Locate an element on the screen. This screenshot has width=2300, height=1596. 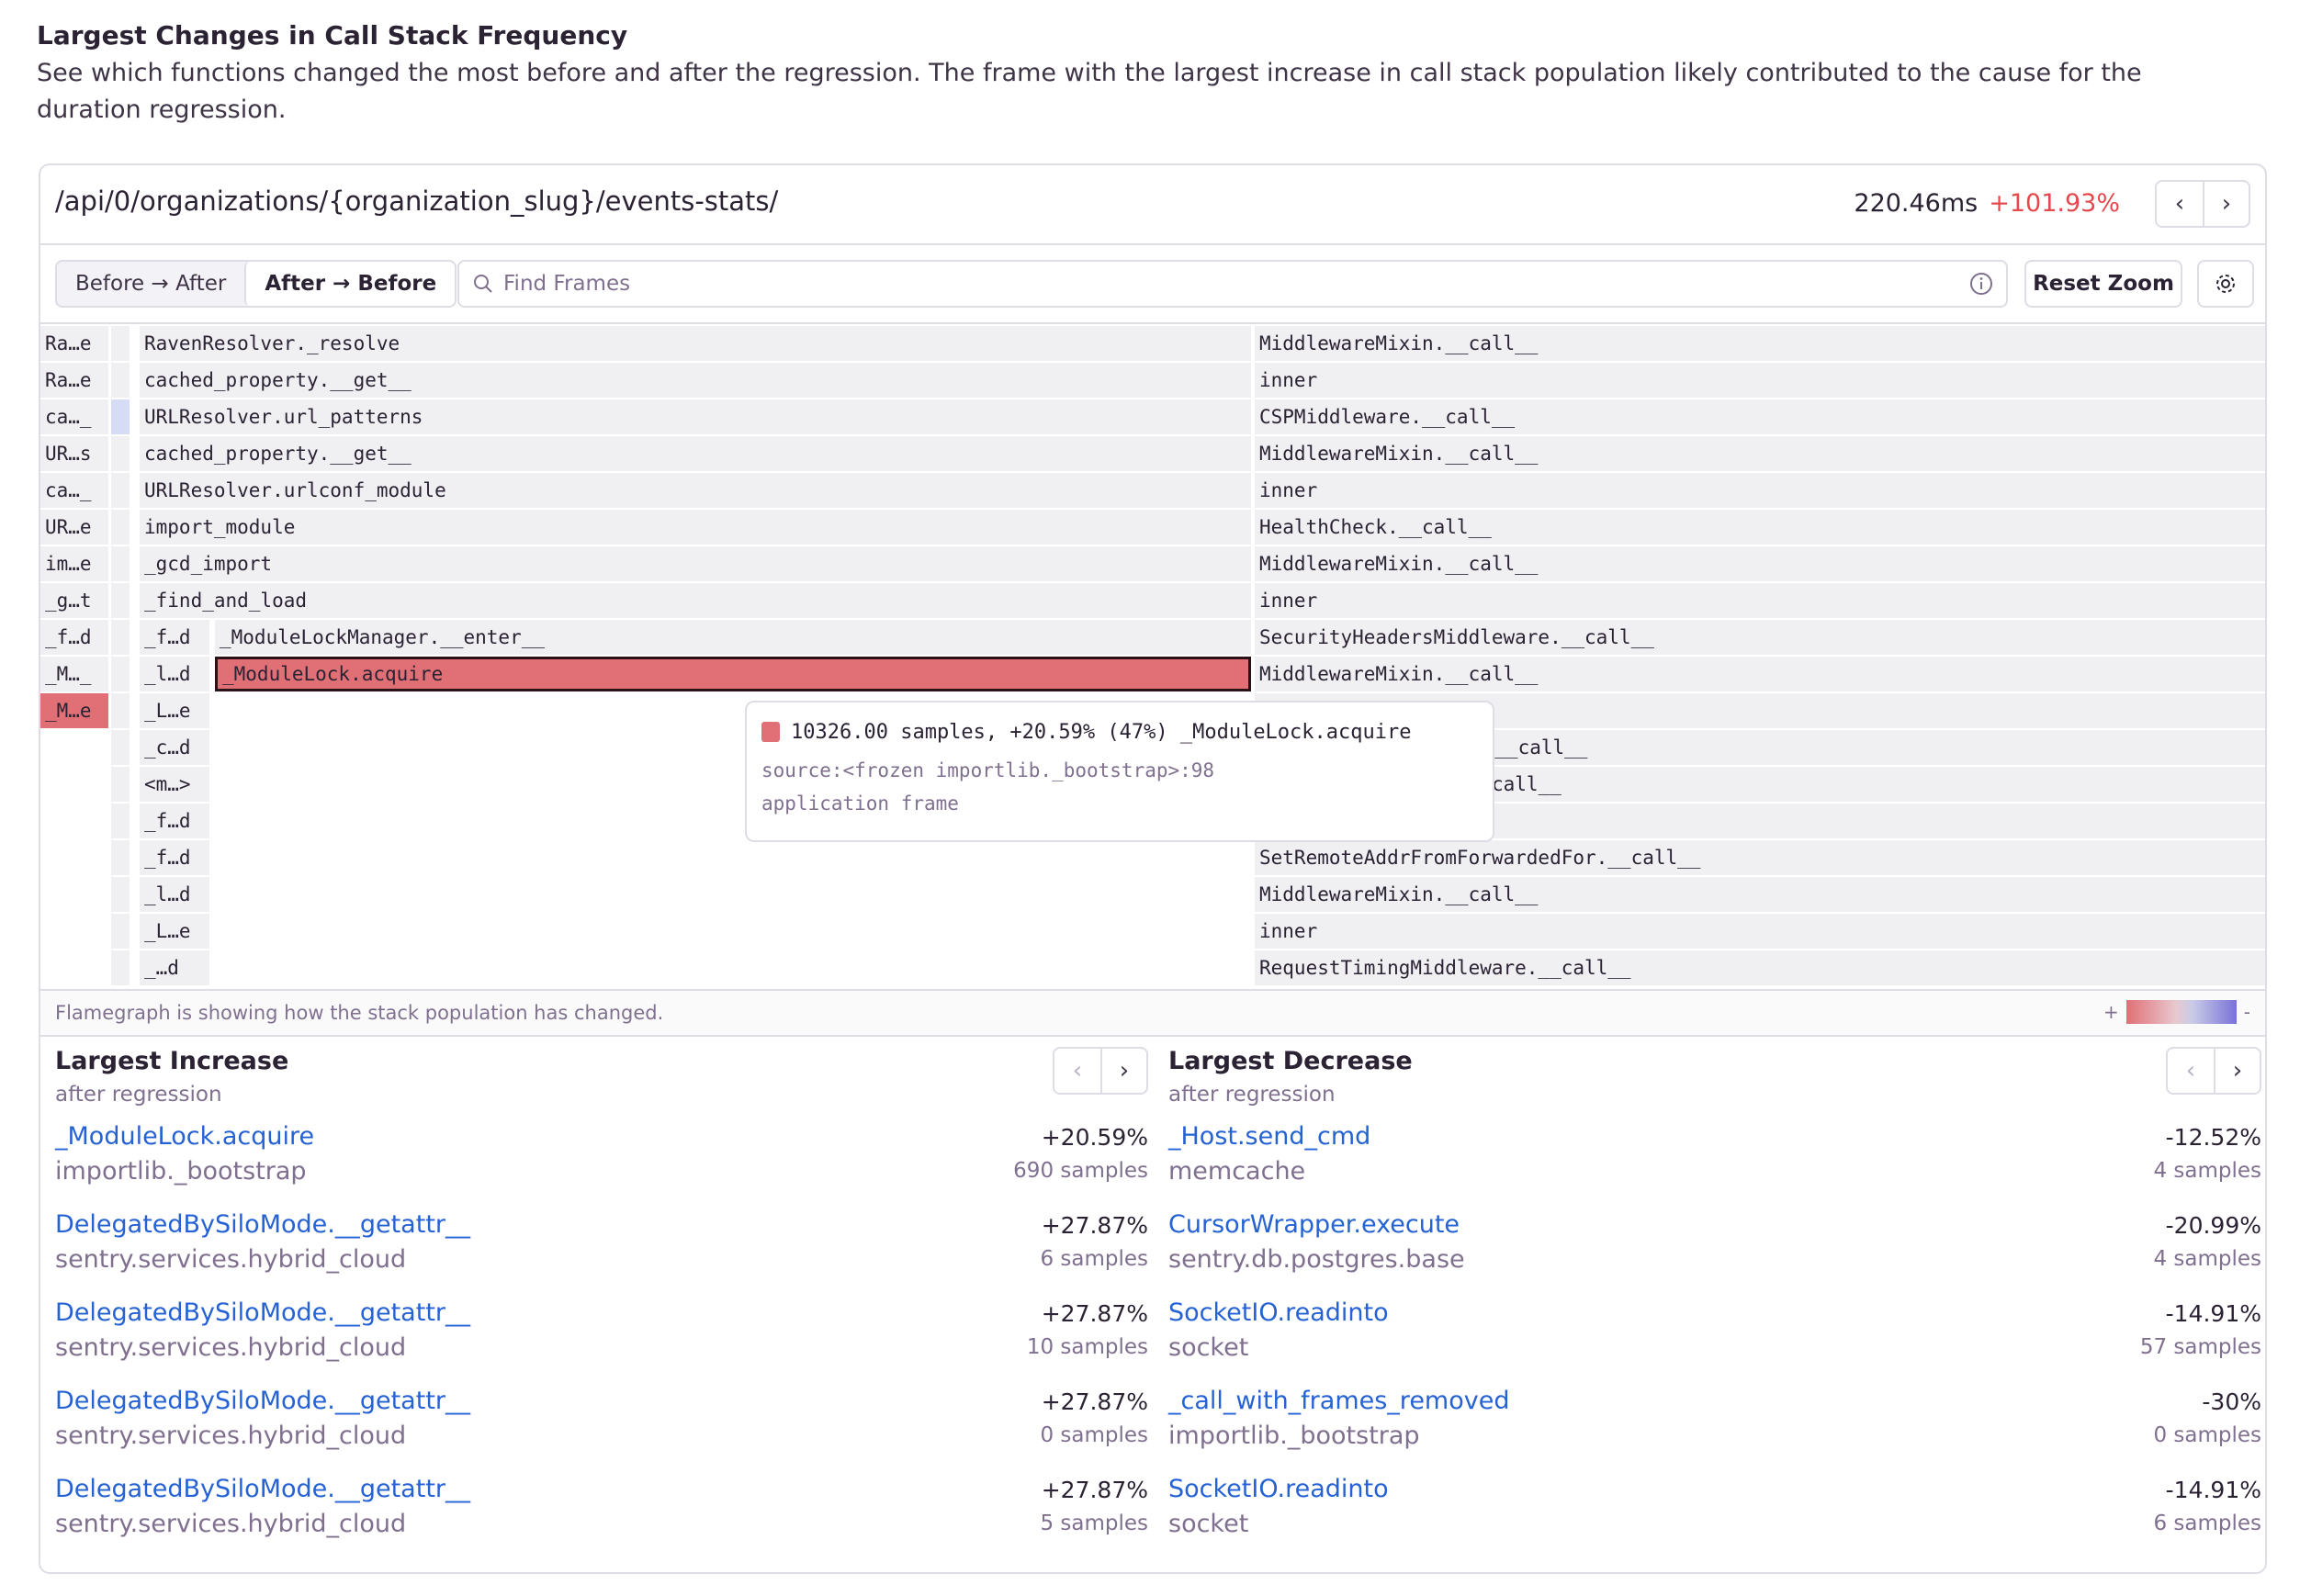
reset-zoom-button: Reset Zoom is located at coordinates (2103, 284).